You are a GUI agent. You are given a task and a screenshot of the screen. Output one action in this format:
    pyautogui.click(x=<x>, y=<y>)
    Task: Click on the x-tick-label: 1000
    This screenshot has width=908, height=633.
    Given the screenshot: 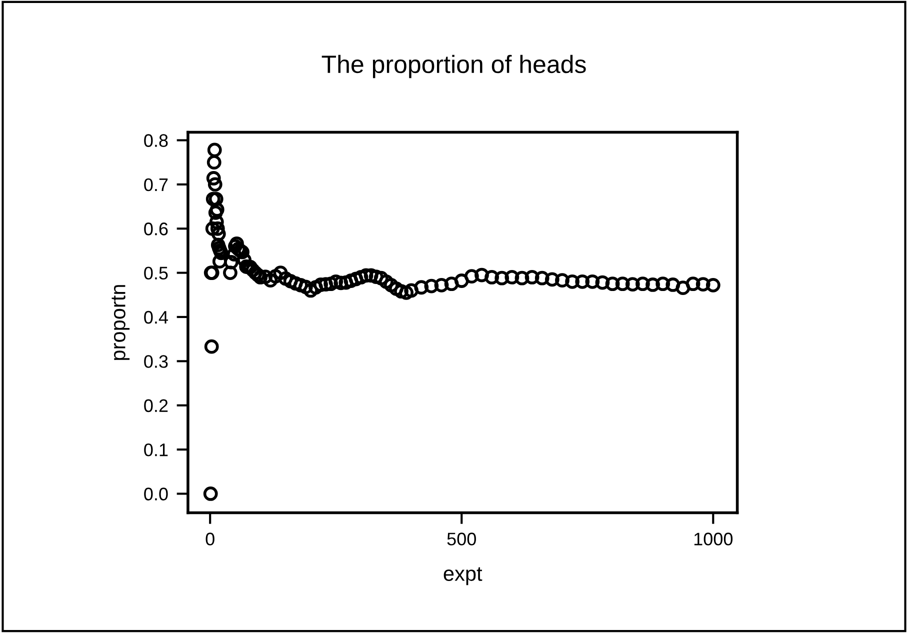 What is the action you would take?
    pyautogui.click(x=713, y=539)
    